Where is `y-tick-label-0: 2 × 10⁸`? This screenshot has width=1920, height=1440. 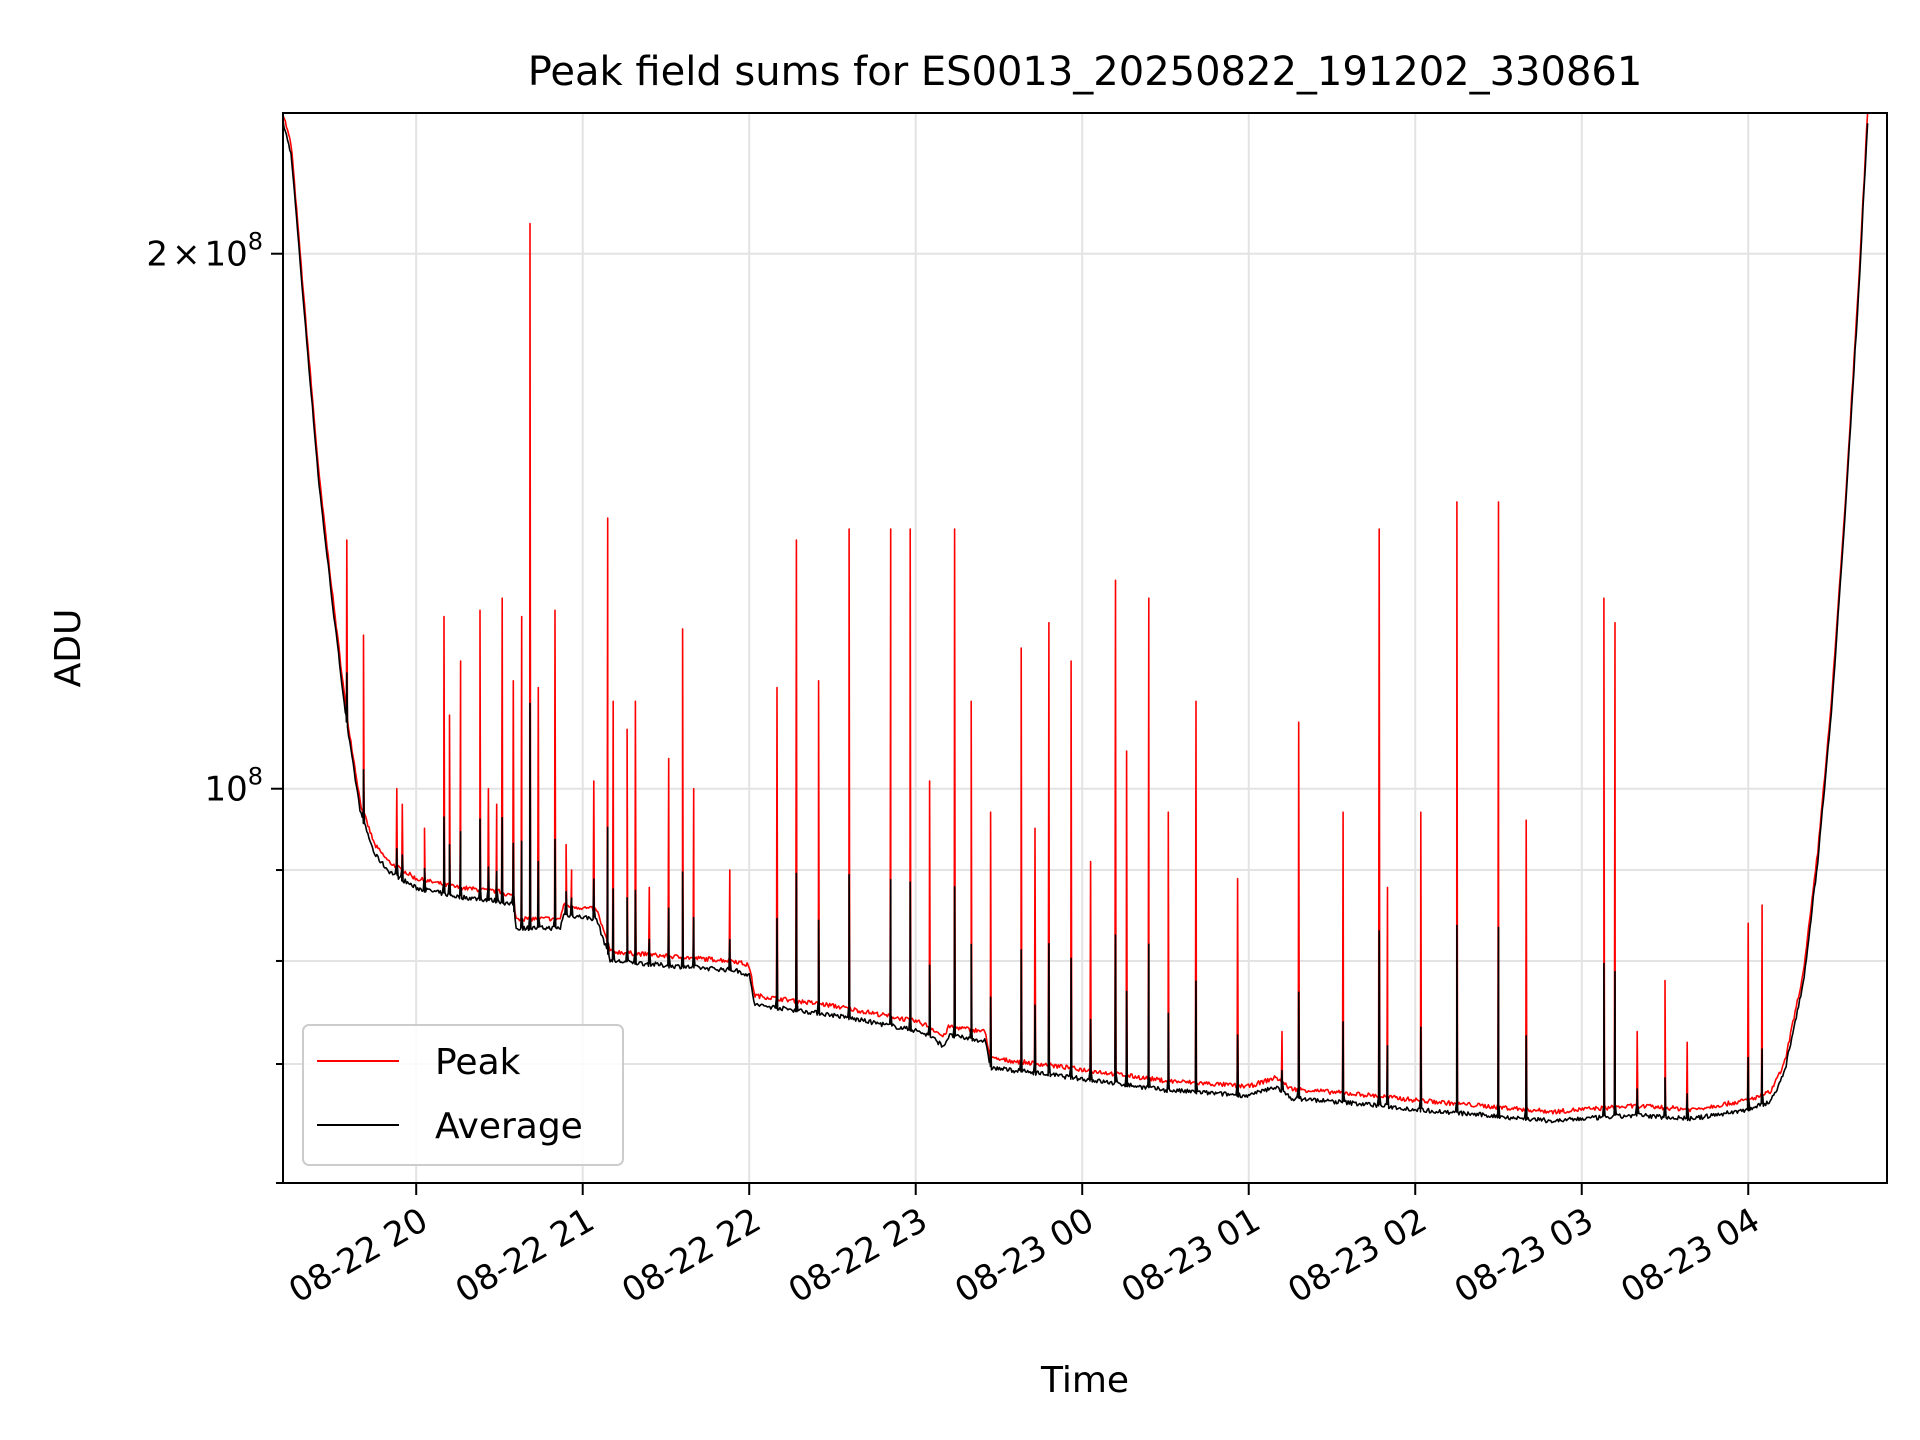
y-tick-label-0: 2 × 10⁸ is located at coordinates (204, 251).